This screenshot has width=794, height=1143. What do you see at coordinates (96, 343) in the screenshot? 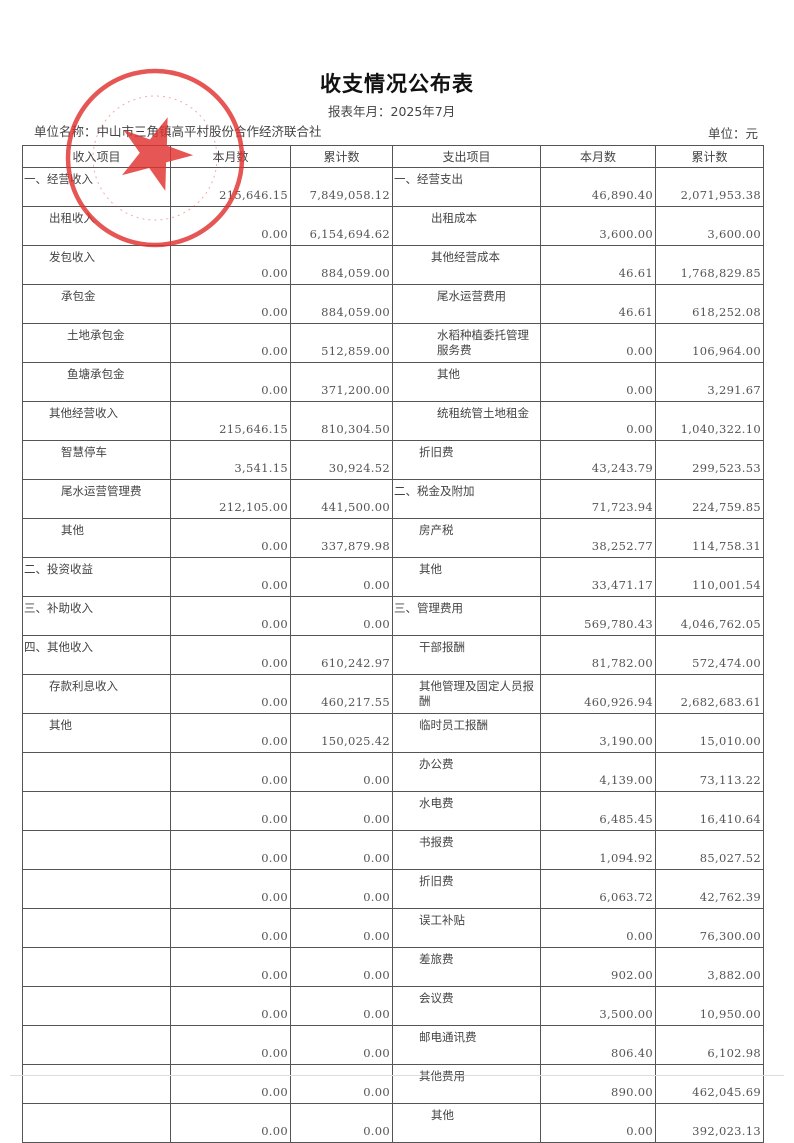
I see `income-item-label: 土地承包金` at bounding box center [96, 343].